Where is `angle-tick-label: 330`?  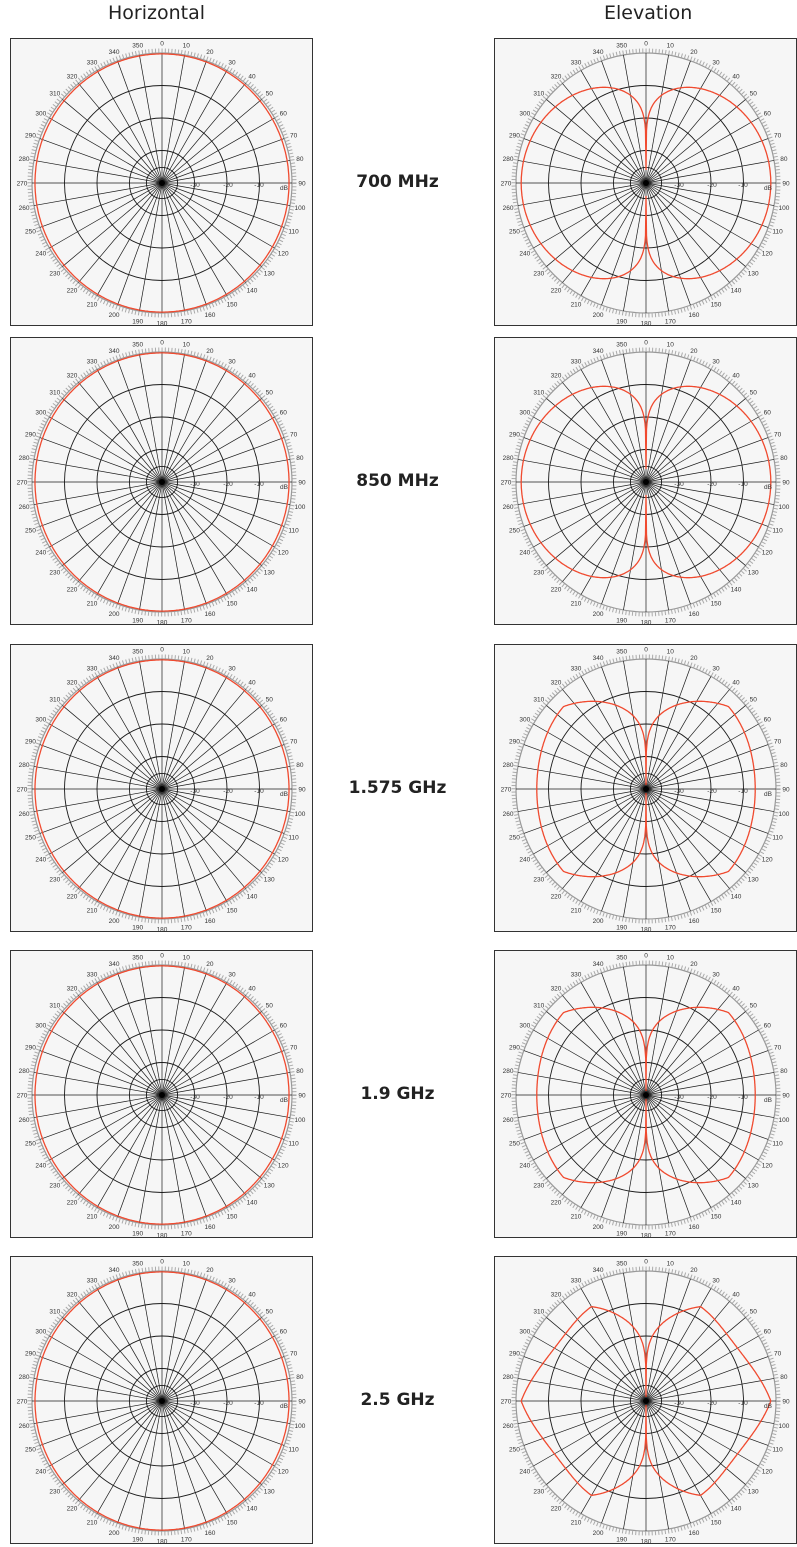
angle-tick-label: 330 is located at coordinates (576, 62).